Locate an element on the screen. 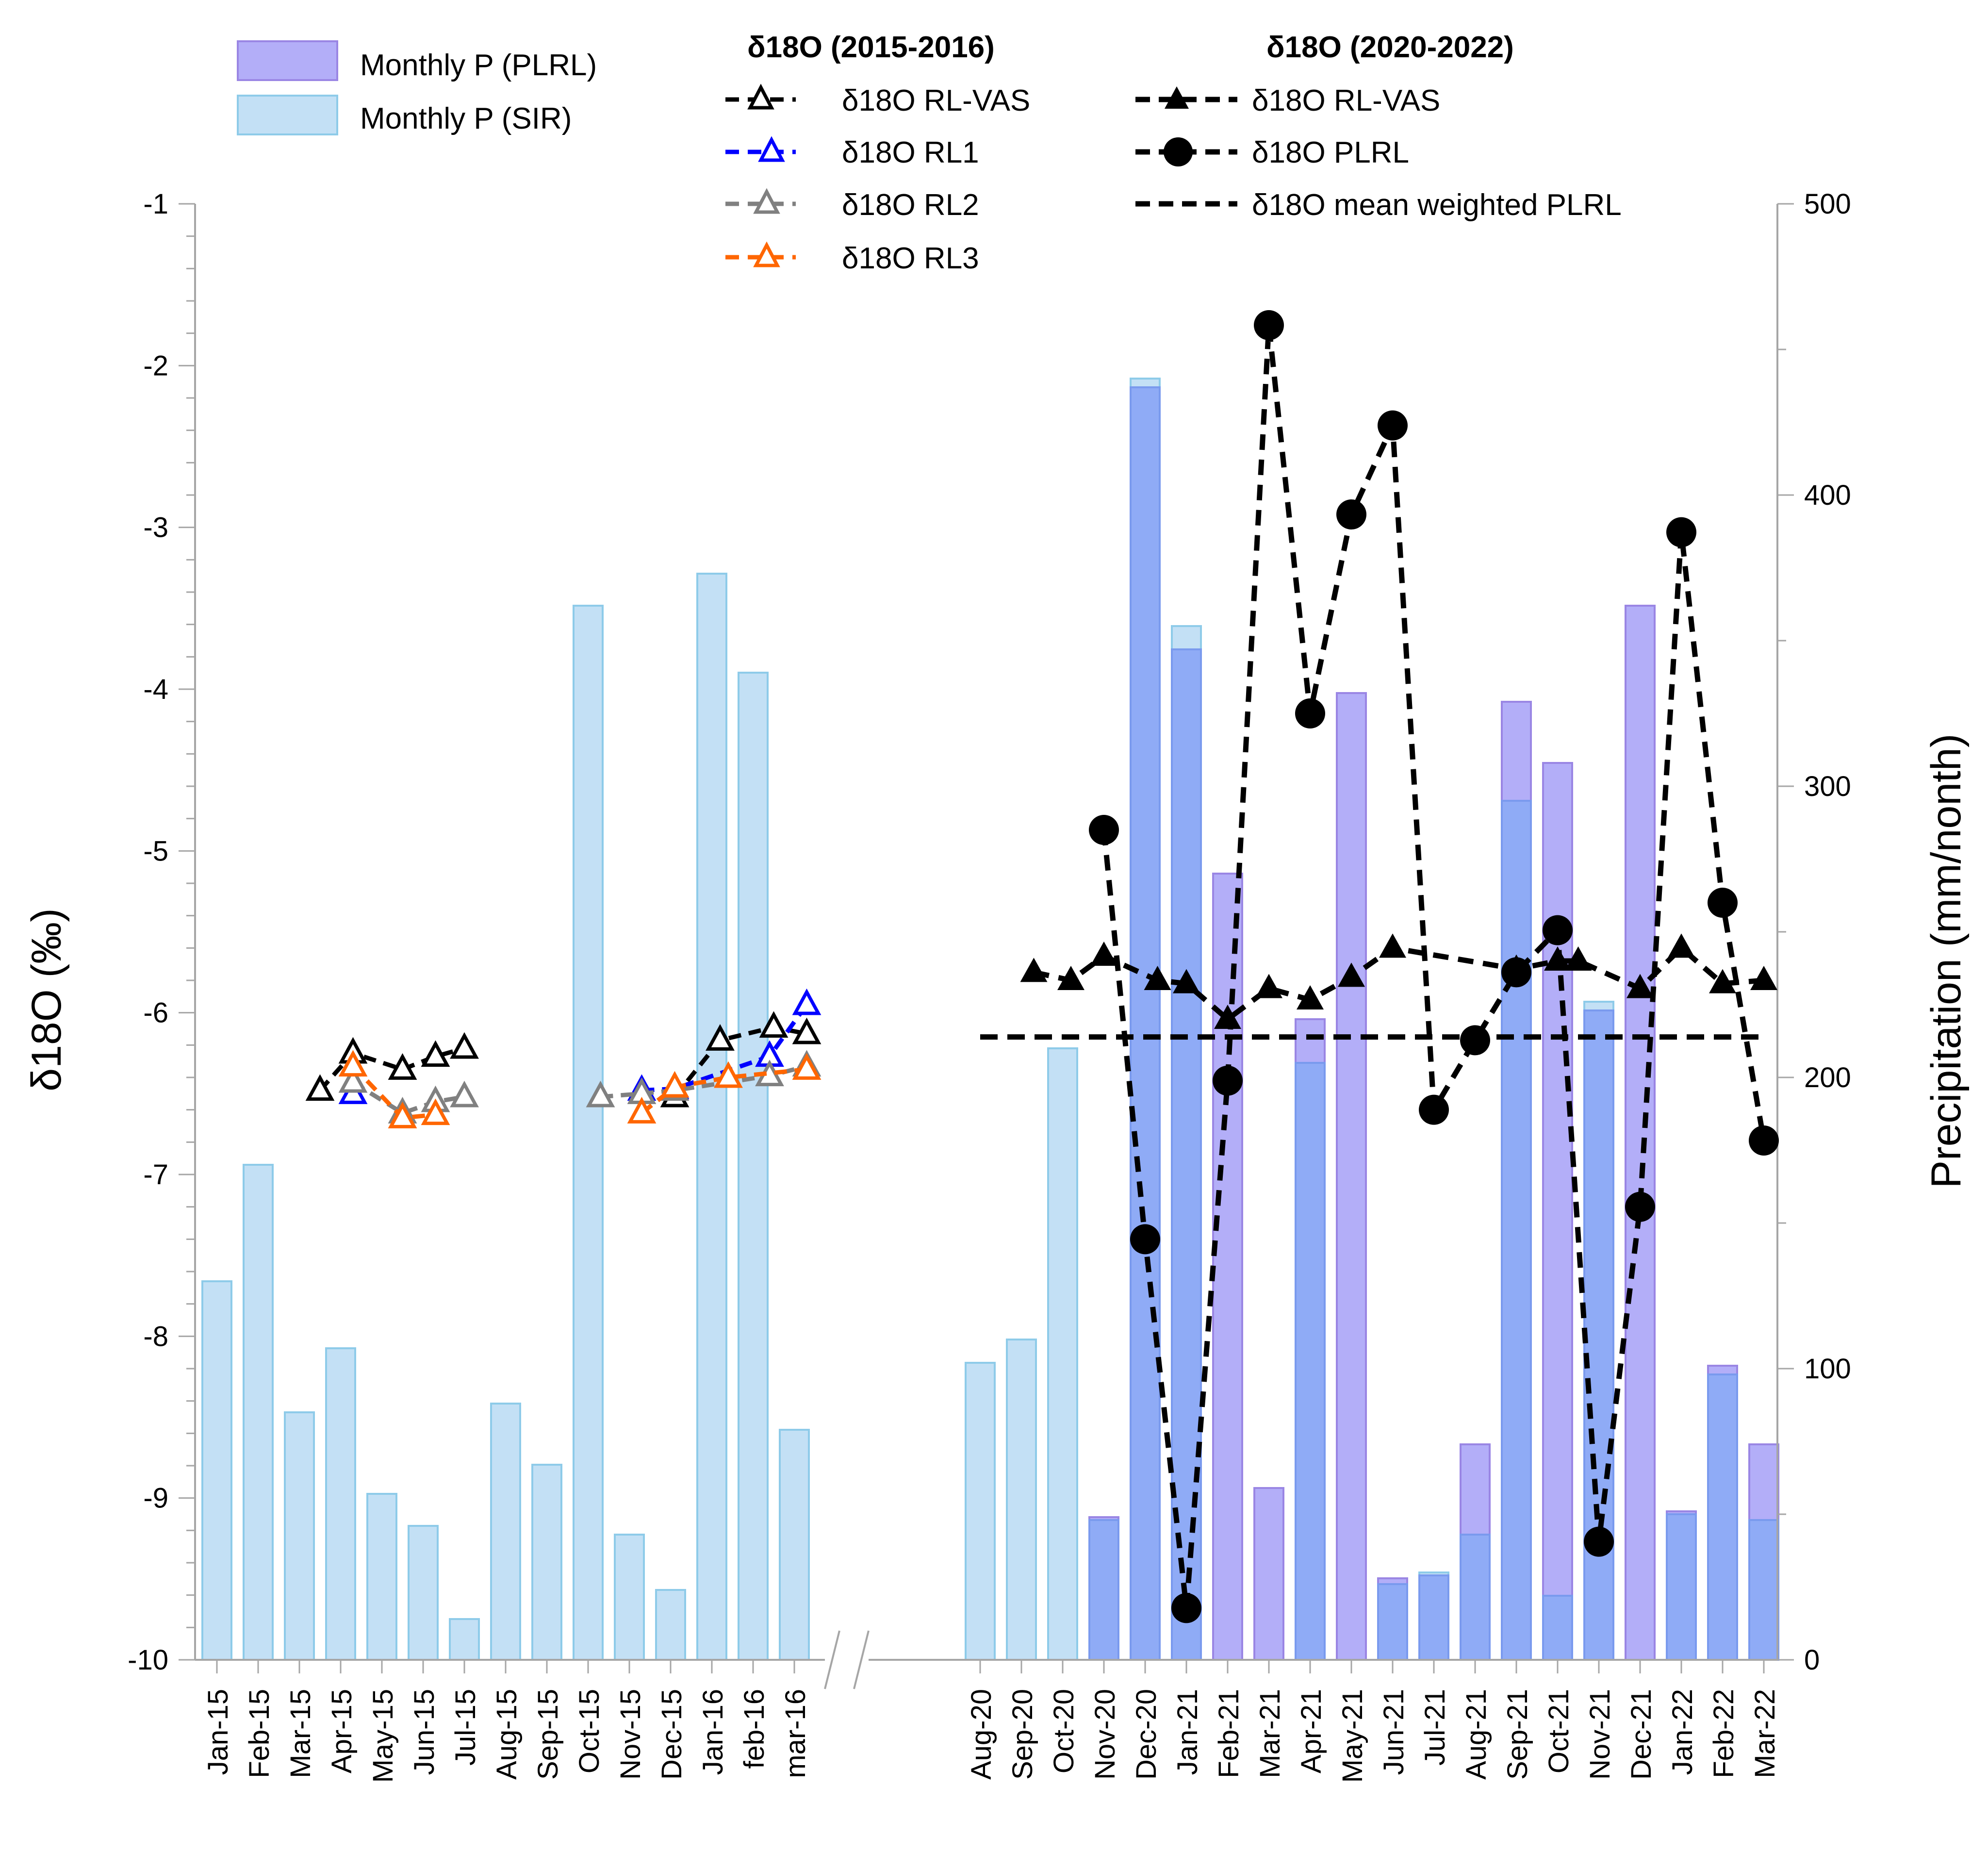 This screenshot has height=1869, width=1988. x-tick-label: Apr-21 is located at coordinates (1311, 1731).